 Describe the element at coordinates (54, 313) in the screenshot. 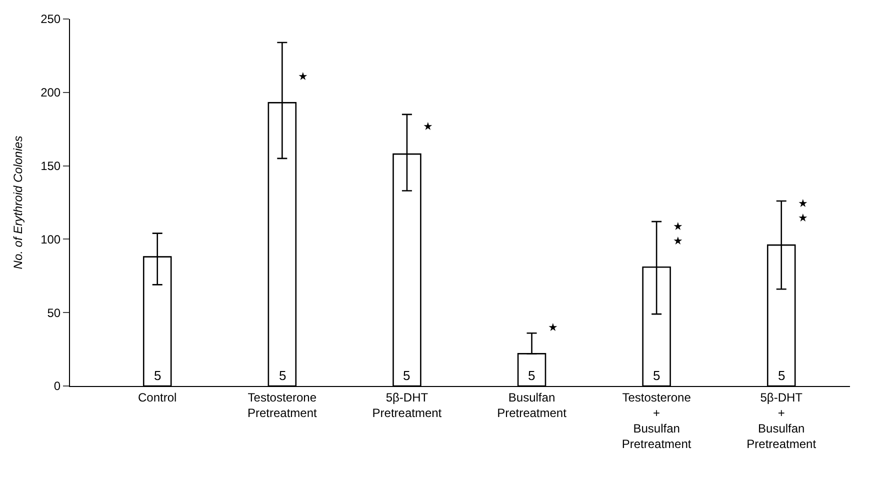

I see `y-tick-label: 50` at that location.